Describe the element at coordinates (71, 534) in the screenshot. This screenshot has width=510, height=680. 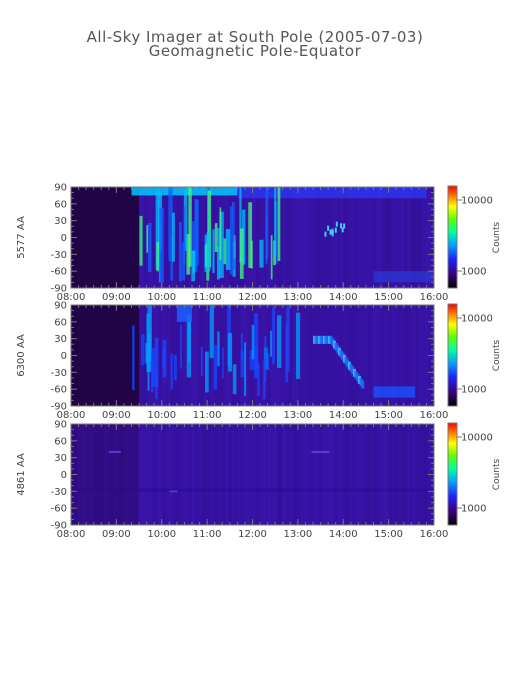
I see `x-tick-label: 08:00` at that location.